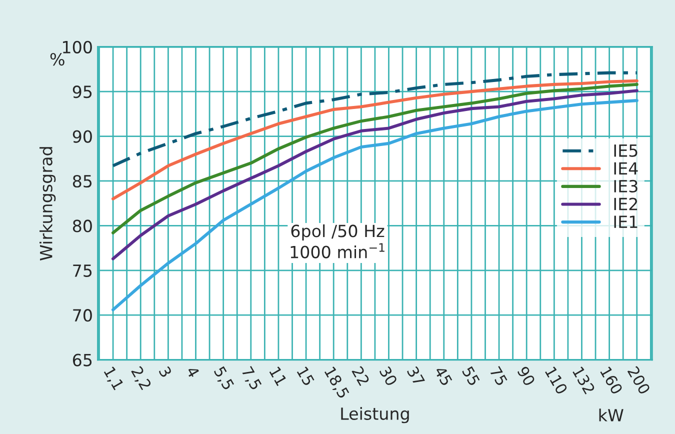 This screenshot has height=434, width=675. Describe the element at coordinates (278, 376) in the screenshot. I see `x-tick-label: 11` at that location.